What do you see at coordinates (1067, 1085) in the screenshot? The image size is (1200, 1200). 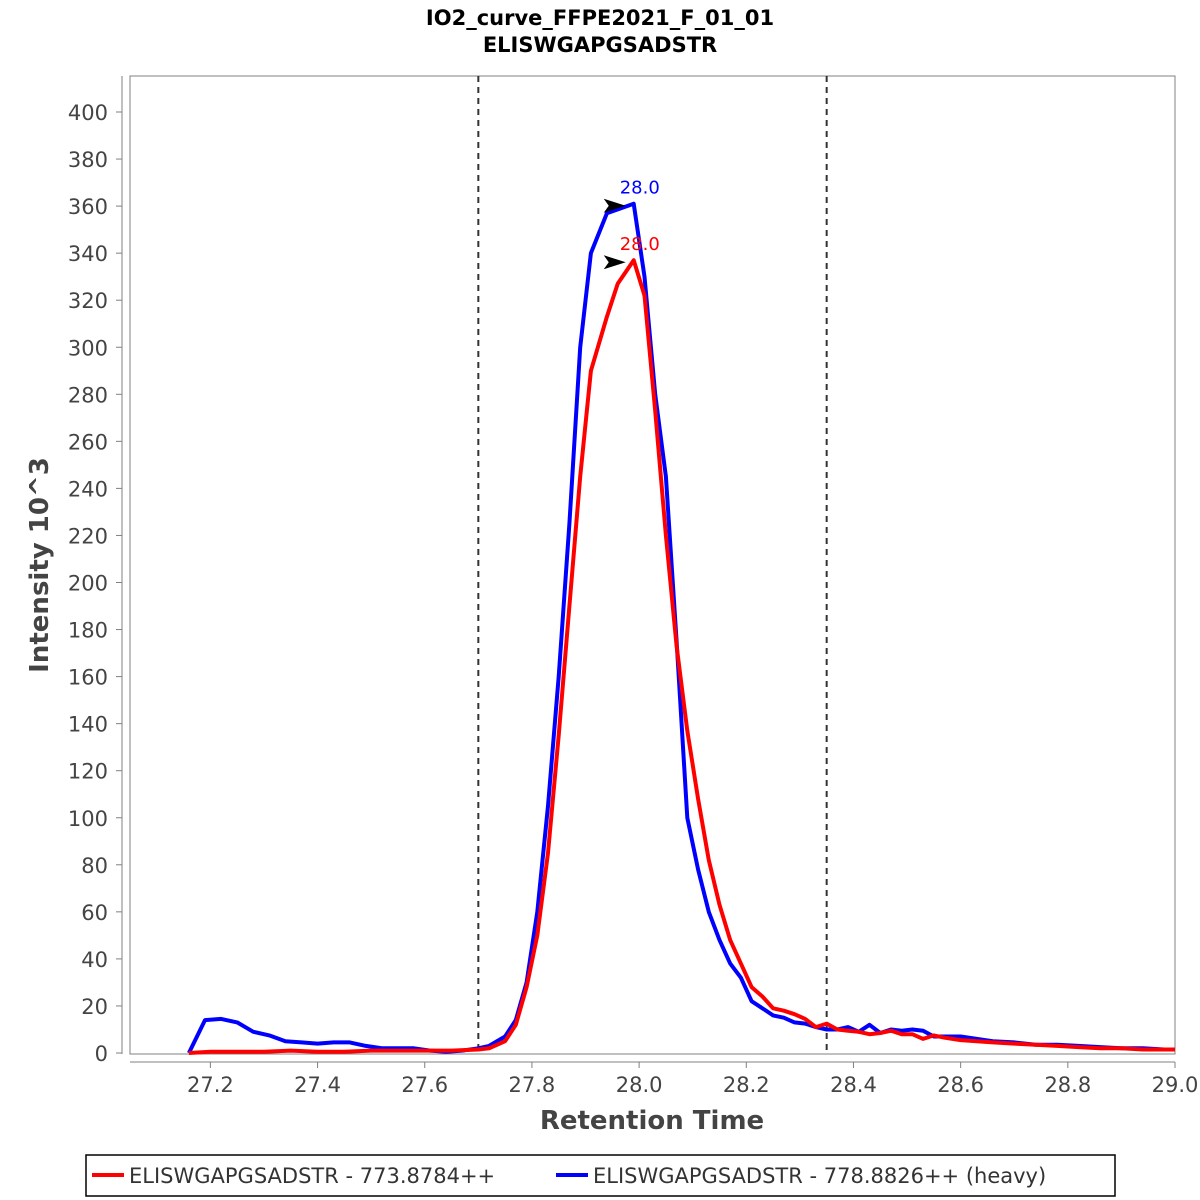 I see `x-tick-label: 28.8` at bounding box center [1067, 1085].